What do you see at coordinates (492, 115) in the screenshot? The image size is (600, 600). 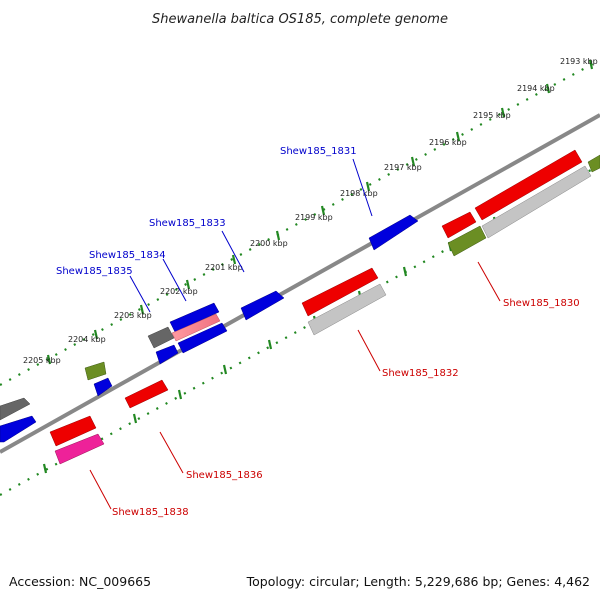 I see `scale-label: 2195 kbp` at bounding box center [492, 115].